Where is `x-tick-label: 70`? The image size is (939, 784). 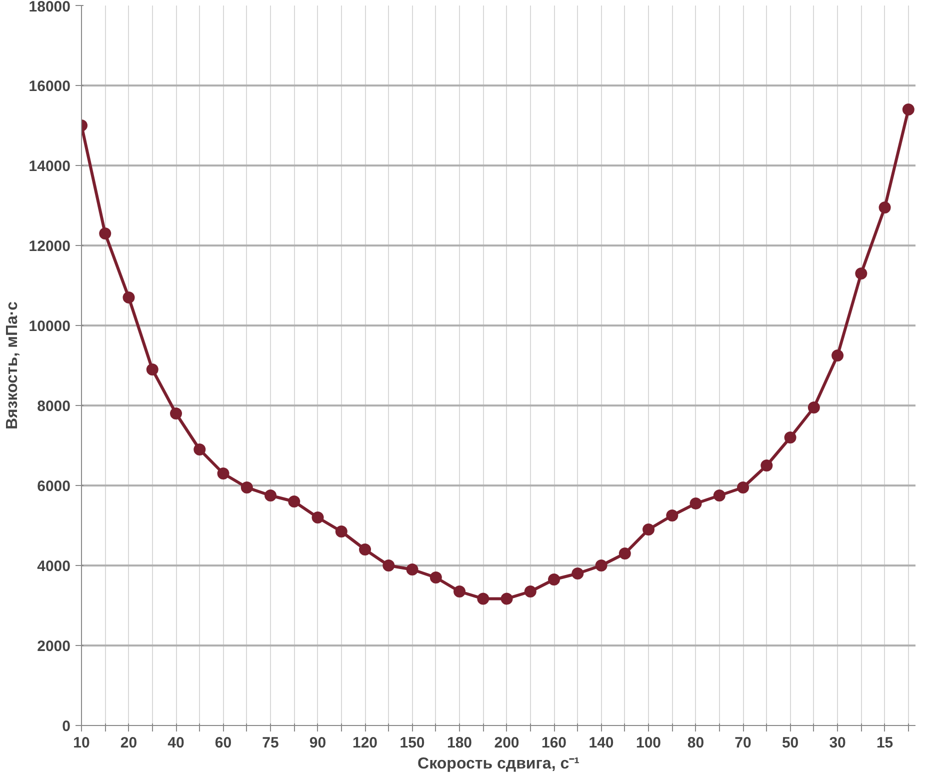
x-tick-label: 70 is located at coordinates (743, 743).